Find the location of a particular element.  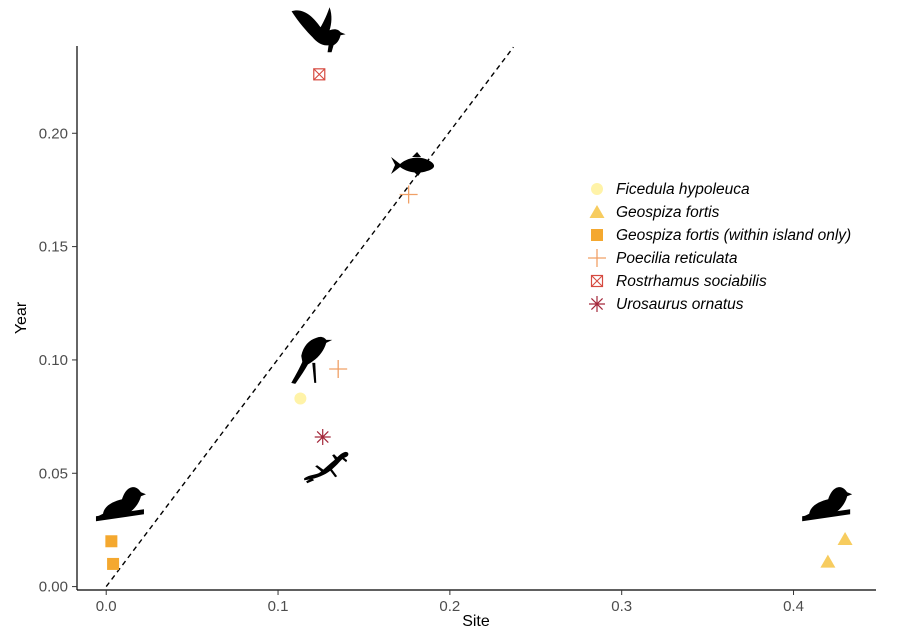

y-tick-label: 0.20 is located at coordinates (53, 133).